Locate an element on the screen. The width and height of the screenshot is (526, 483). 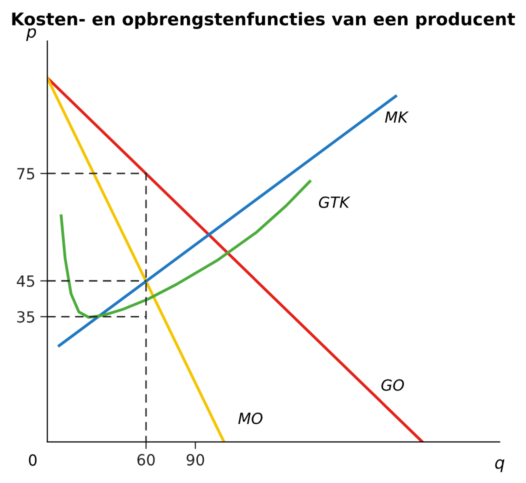
text: 0 is located at coordinates (32, 460).